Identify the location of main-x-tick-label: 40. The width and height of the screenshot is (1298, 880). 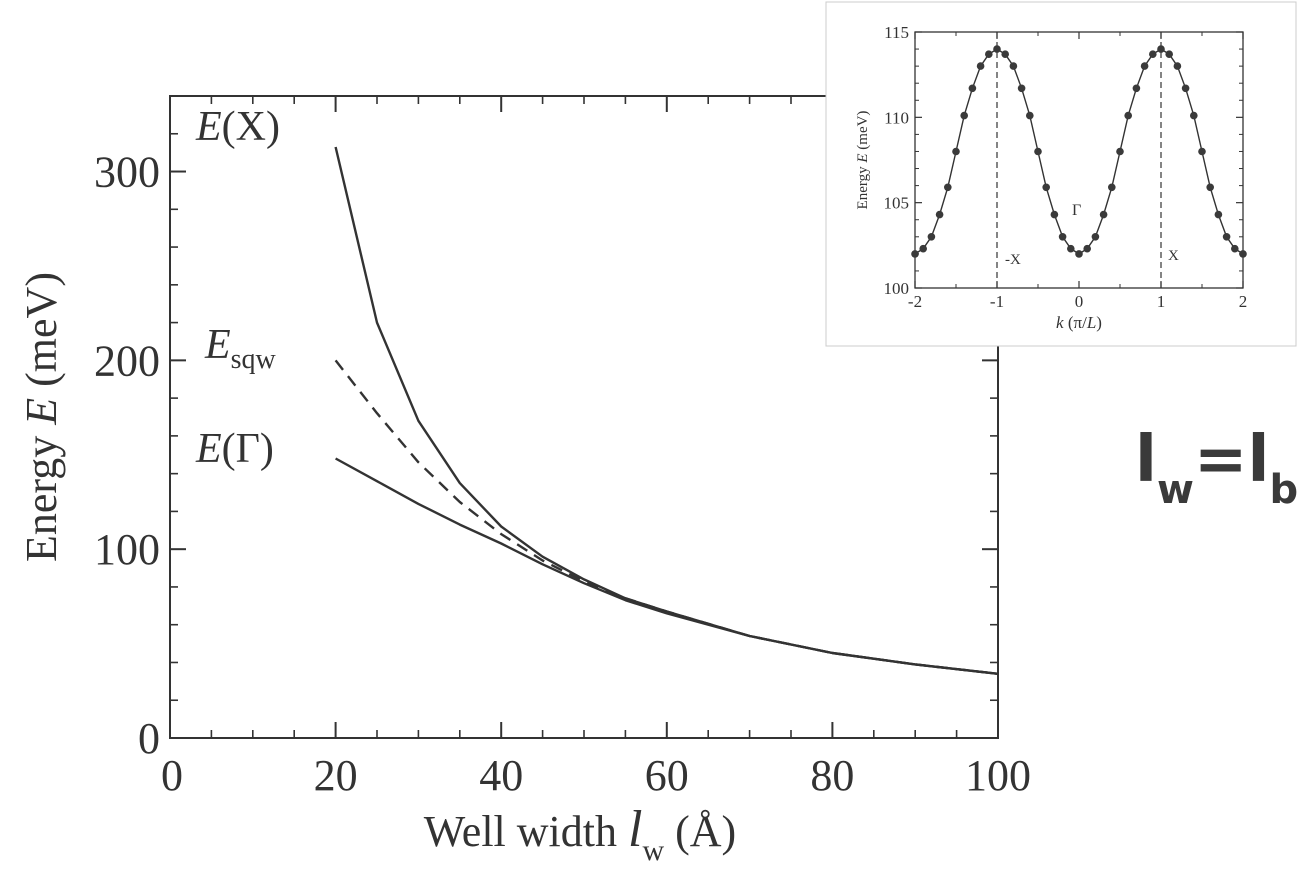
(501, 775).